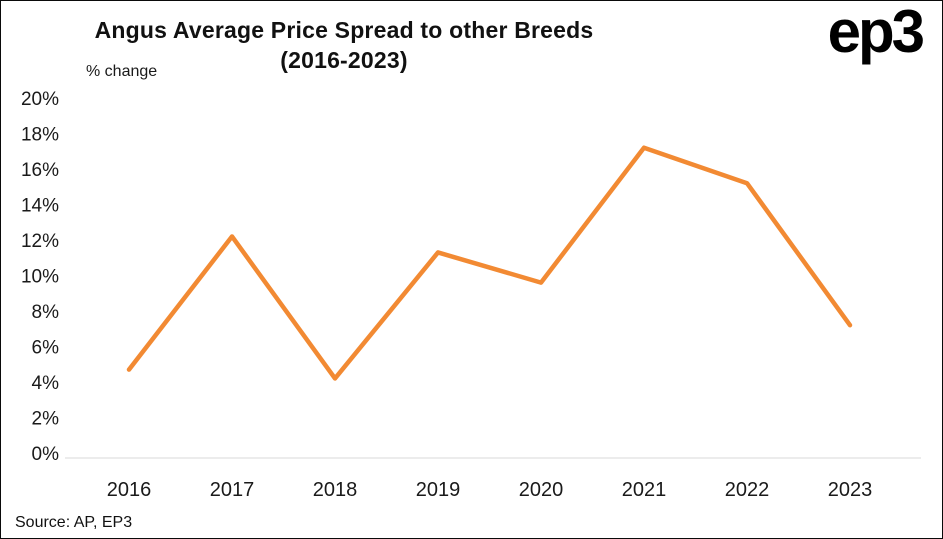  I want to click on y-tick-label: 4%, so click(46, 383).